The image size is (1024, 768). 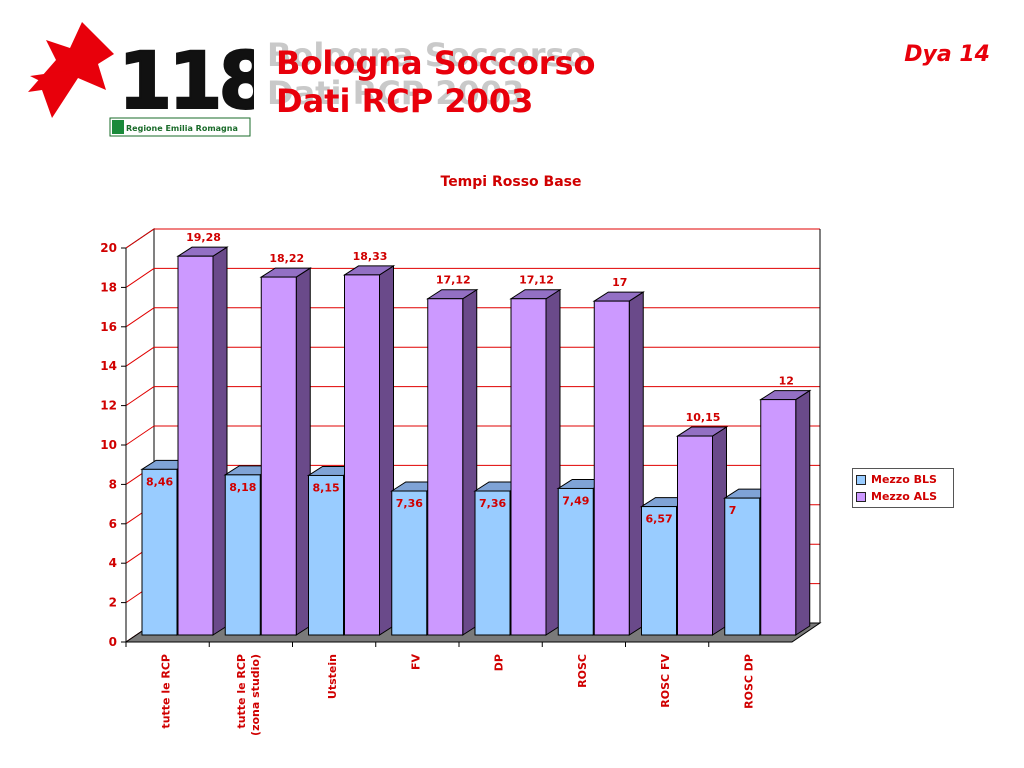 I want to click on data-label: 18,33, so click(x=370, y=256).